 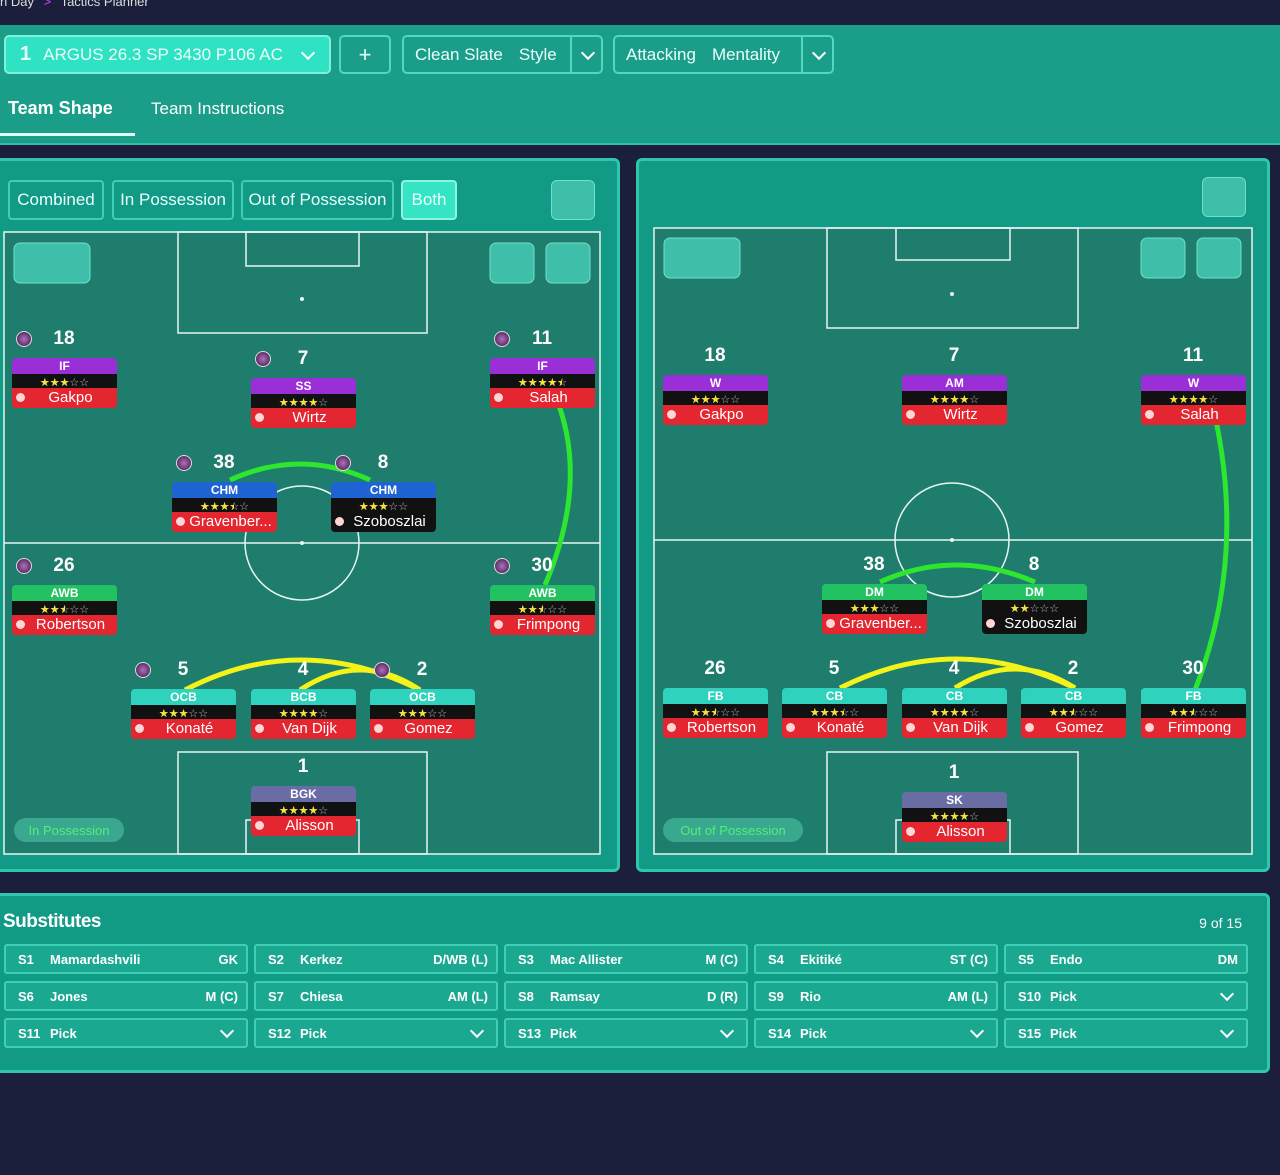 What do you see at coordinates (365, 54) in the screenshot?
I see `add-tactic: +` at bounding box center [365, 54].